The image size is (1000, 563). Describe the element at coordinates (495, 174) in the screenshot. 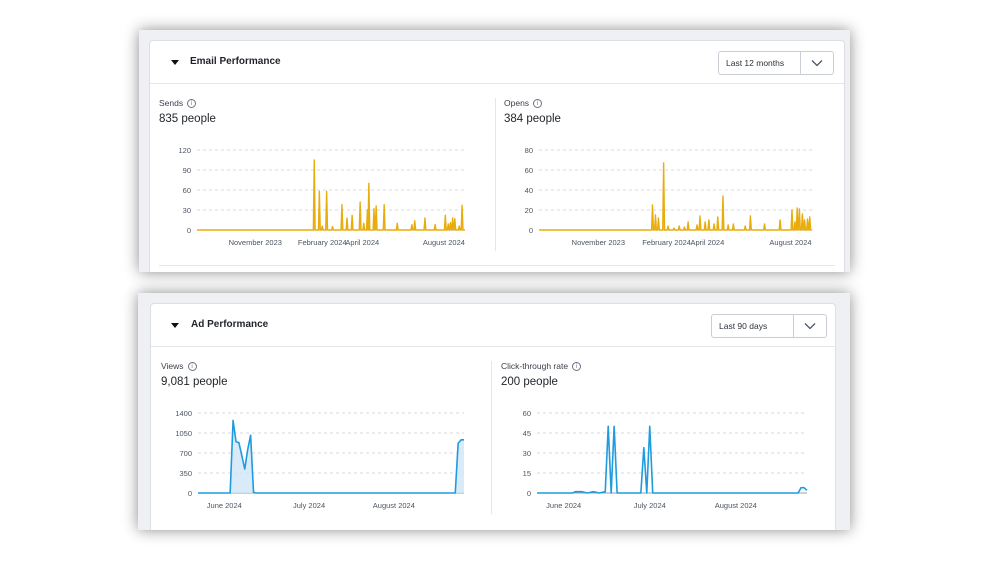

I see `panel-divider` at that location.